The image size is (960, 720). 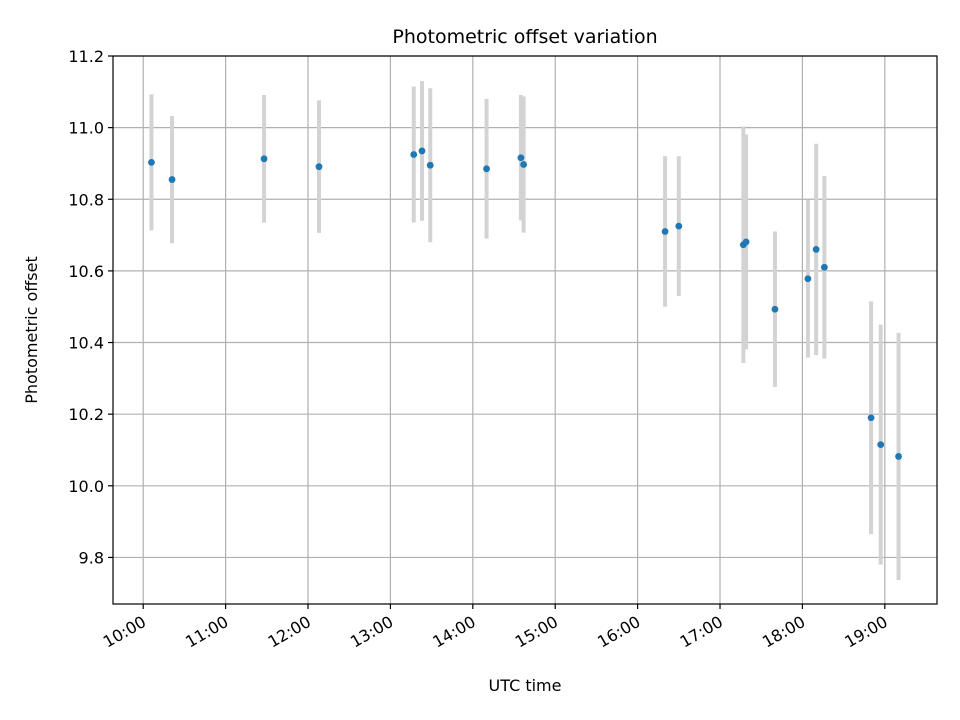 What do you see at coordinates (524, 37) in the screenshot?
I see `chart-title: Photometric offset variation` at bounding box center [524, 37].